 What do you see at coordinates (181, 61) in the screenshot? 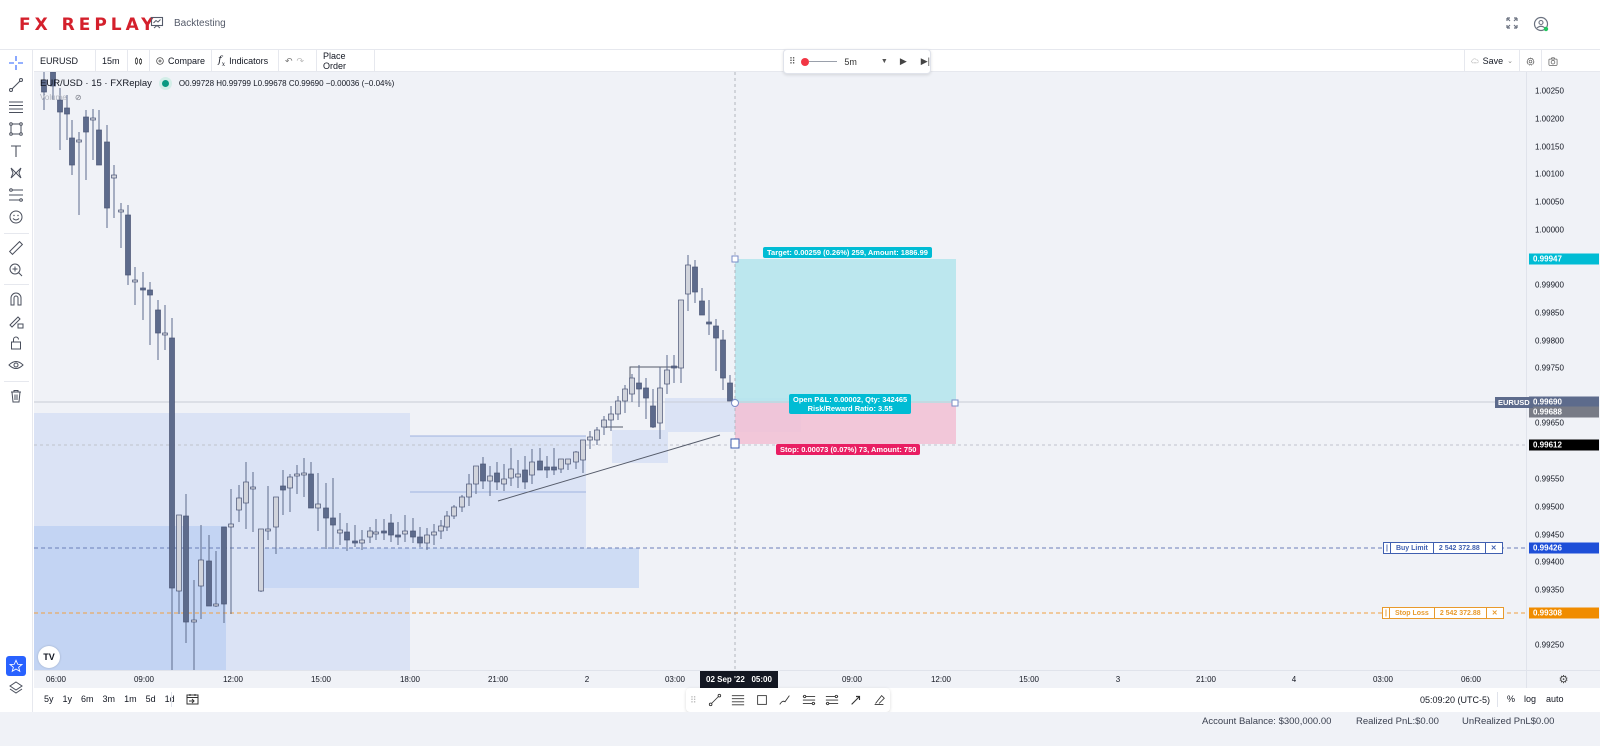
I see `compare-button: Compare` at bounding box center [181, 61].